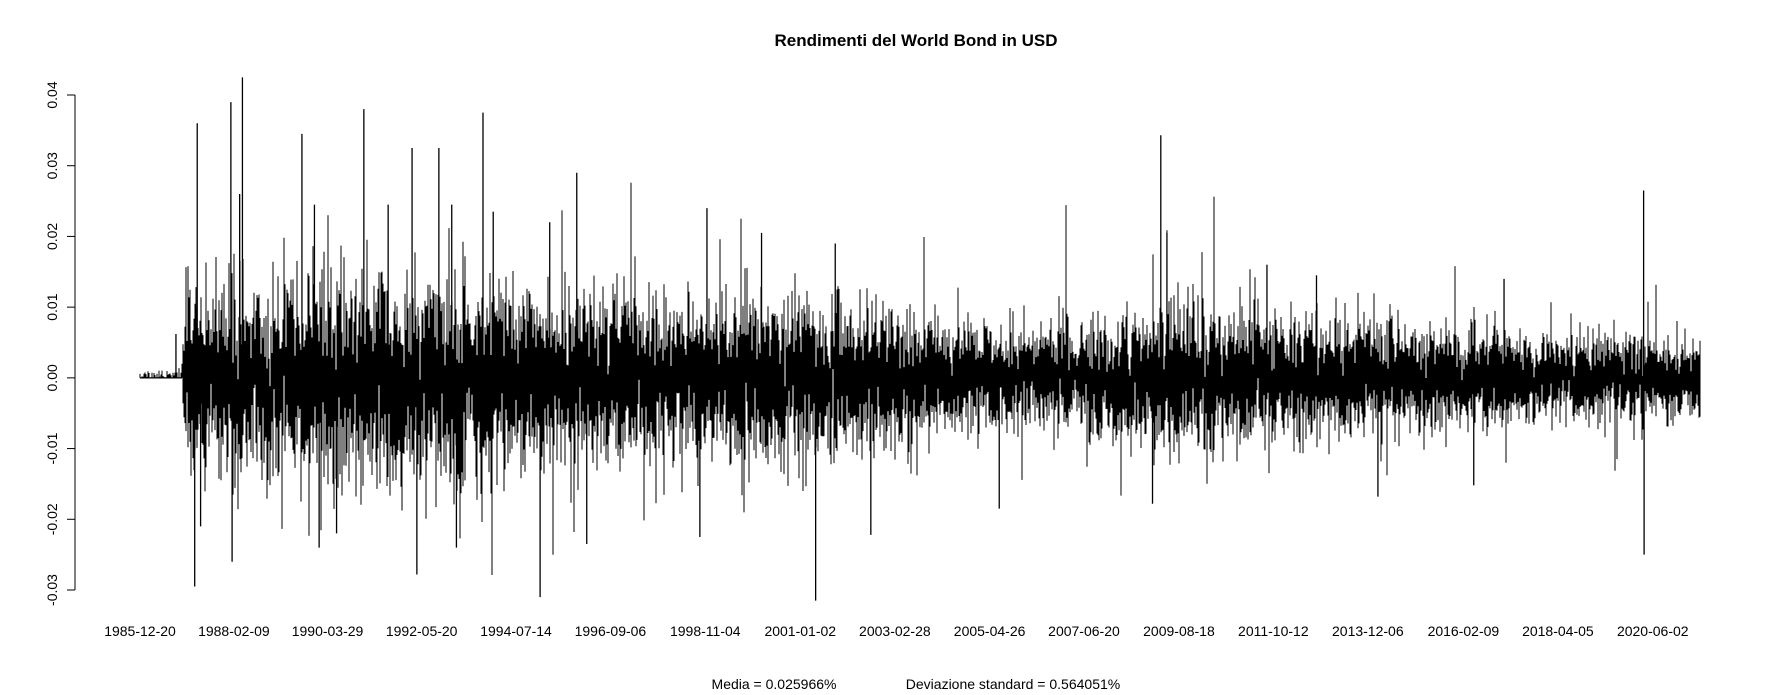 Image resolution: width=1791 pixels, height=695 pixels. Describe the element at coordinates (1179, 631) in the screenshot. I see `x-tick-label: 2009-08-18` at that location.